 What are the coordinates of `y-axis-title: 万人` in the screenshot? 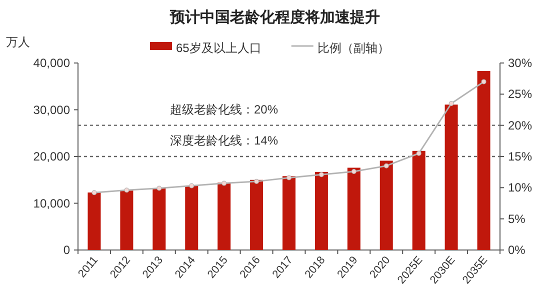 It's located at (18, 42).